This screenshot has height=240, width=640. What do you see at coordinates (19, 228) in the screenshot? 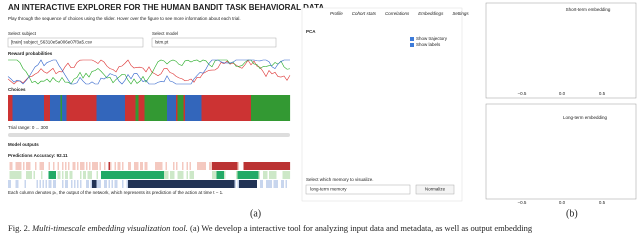
I see `caption-prefix: Fig. 2.` at bounding box center [19, 228].